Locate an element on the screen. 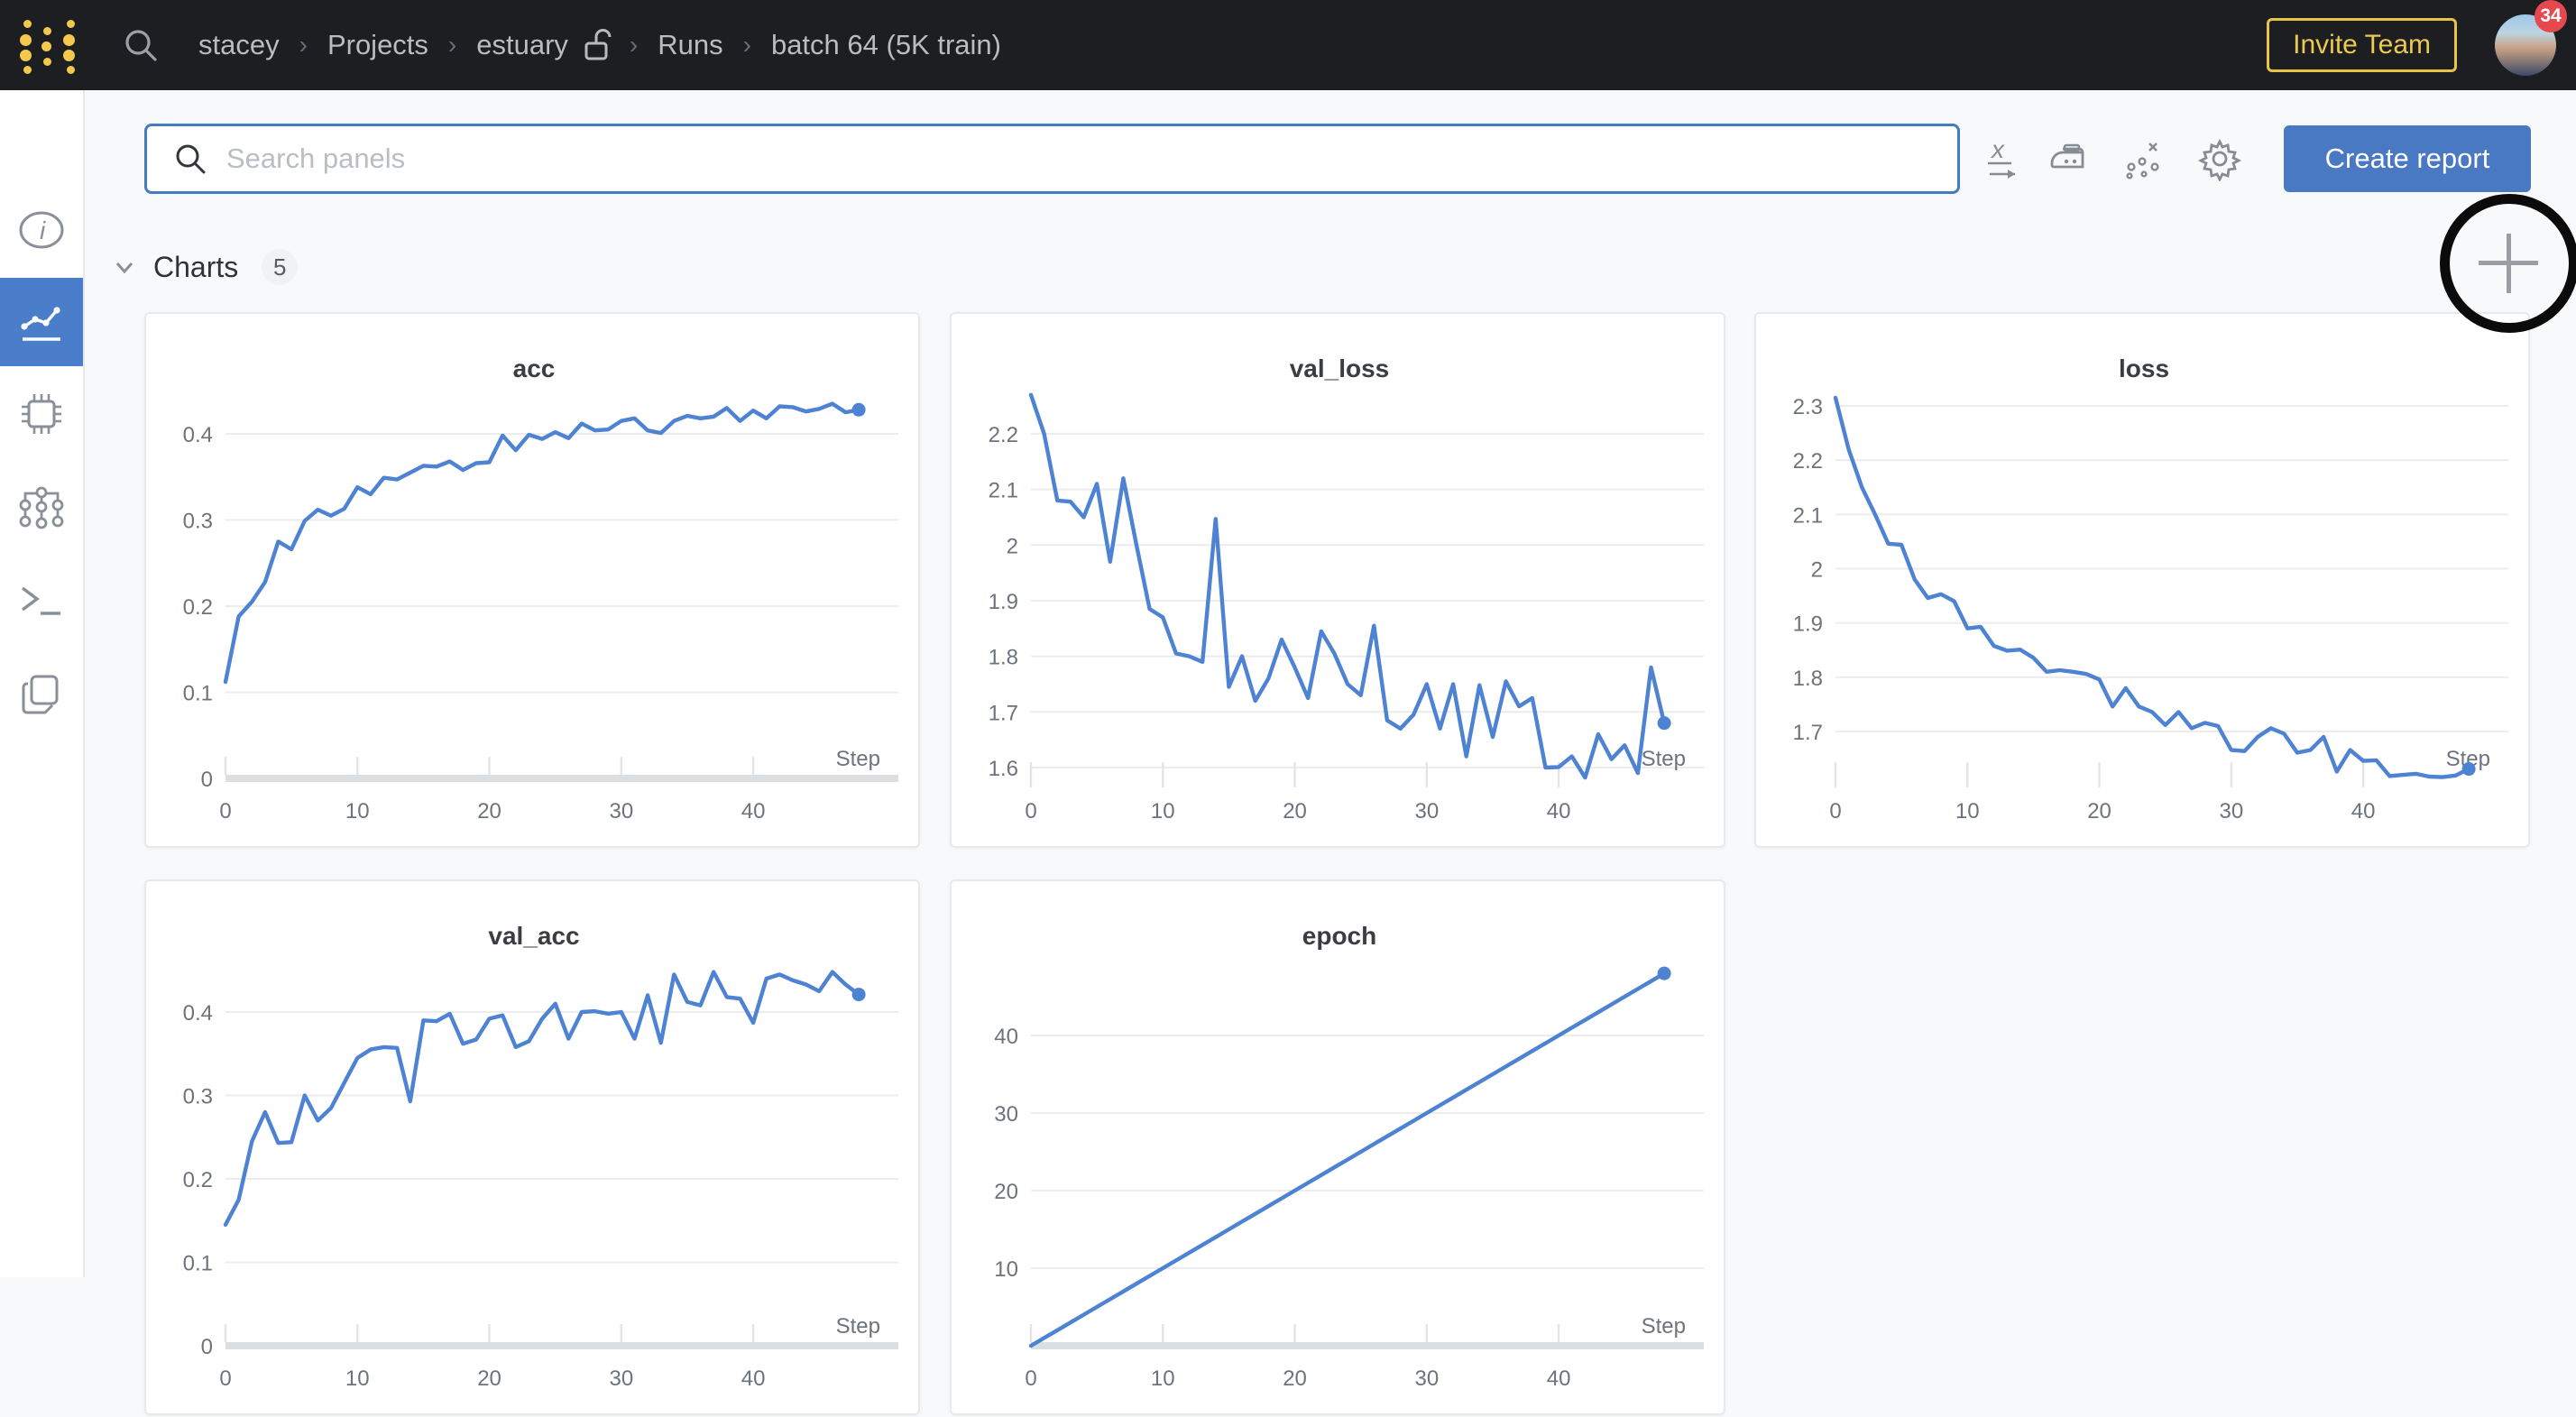 This screenshot has height=1417, width=2576. chevron-down-icon is located at coordinates (125, 267).